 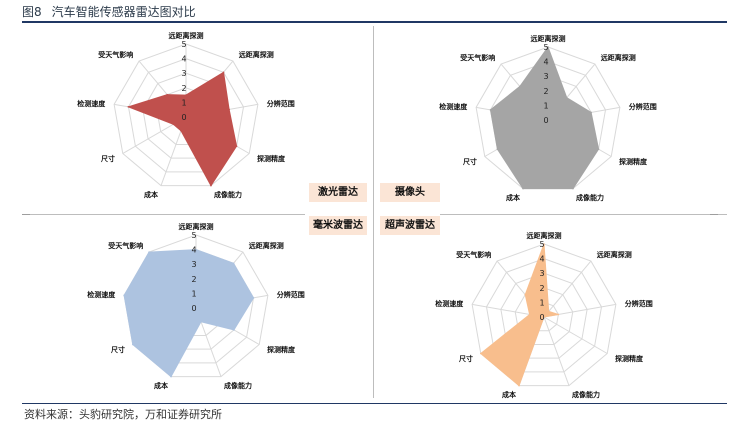 I want to click on legend-ultrasonic-radar: 超声波雷达, so click(x=410, y=225).